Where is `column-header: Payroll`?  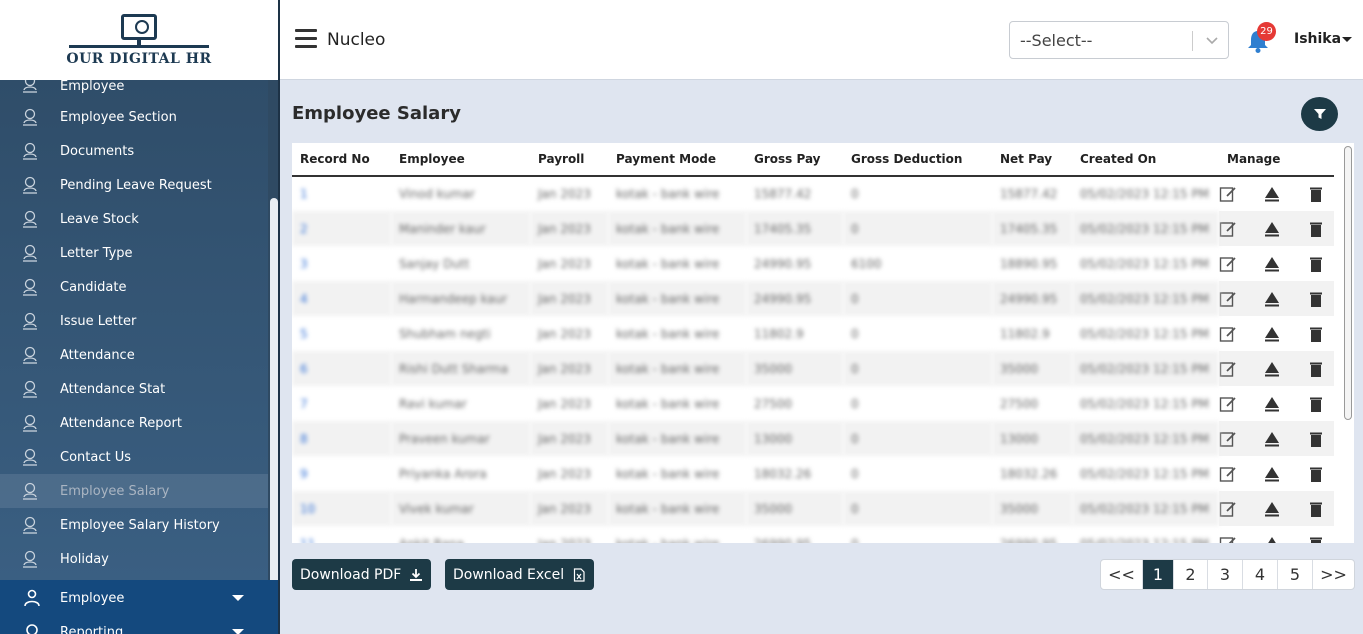 column-header: Payroll is located at coordinates (569, 160).